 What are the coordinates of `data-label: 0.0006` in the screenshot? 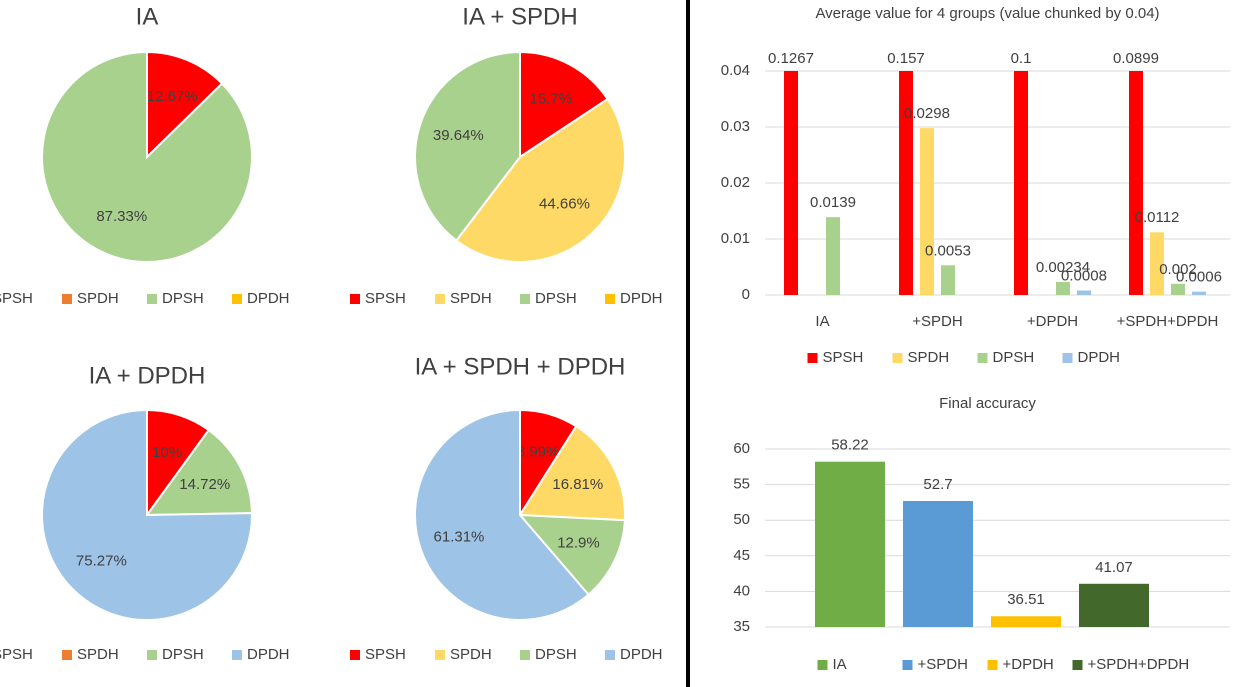 It's located at (1199, 277).